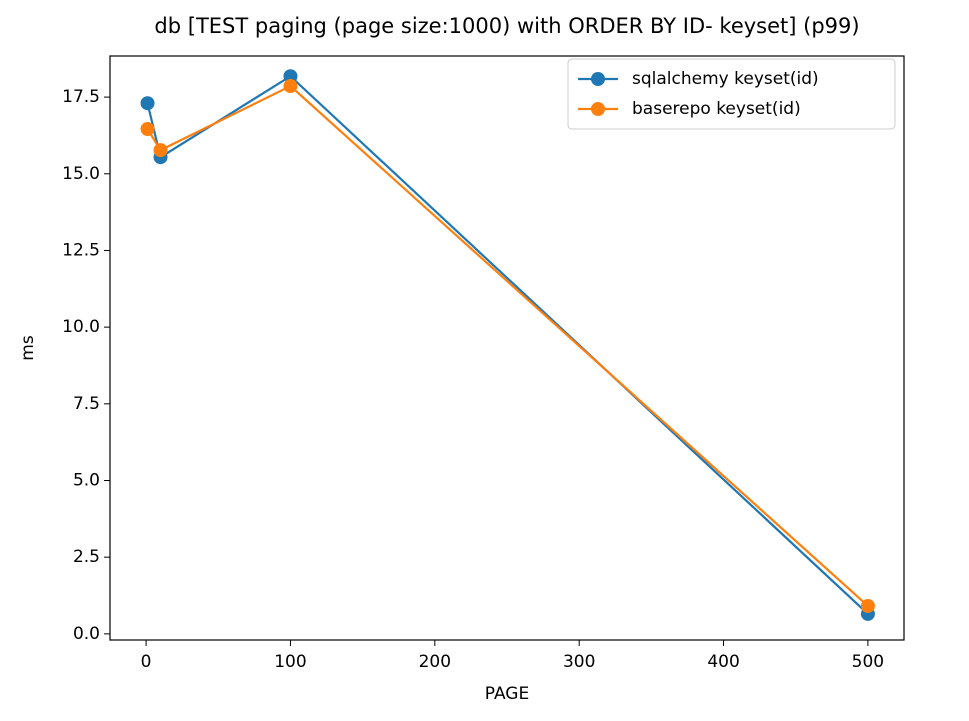  Describe the element at coordinates (731, 94) in the screenshot. I see `legend-box` at that location.